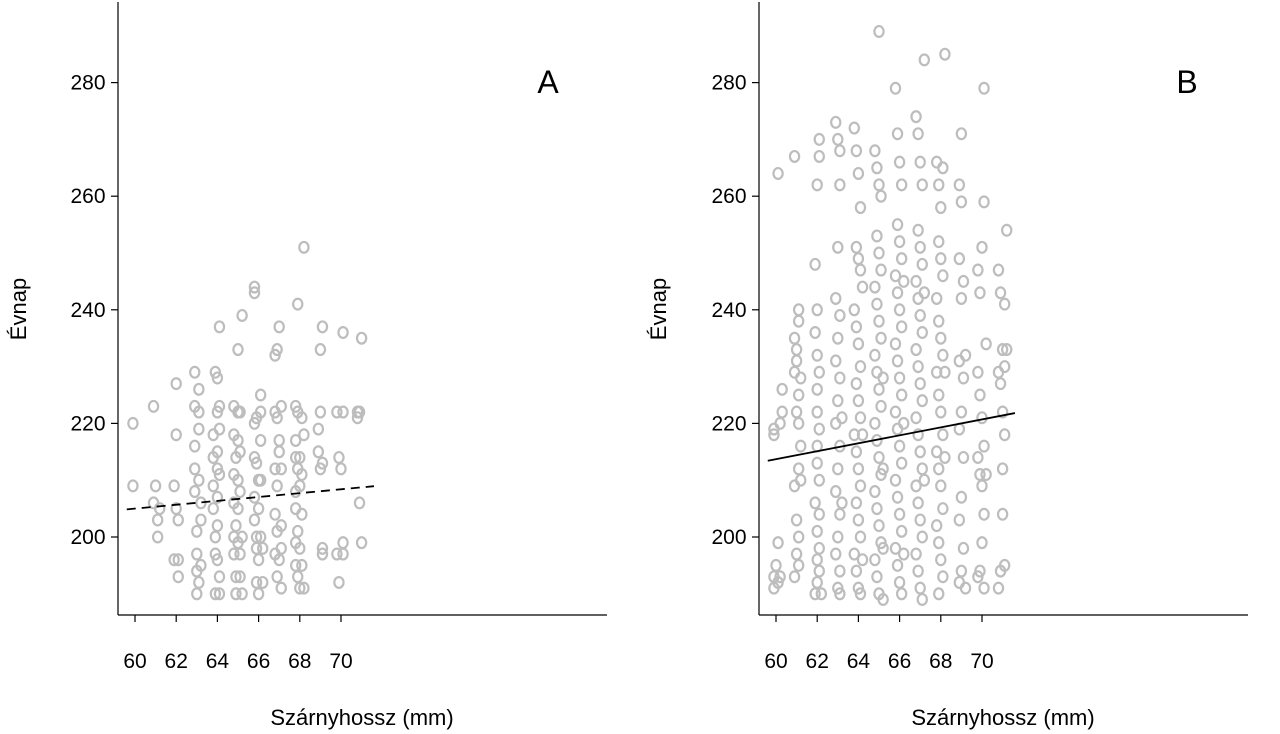 This screenshot has width=1280, height=734. Describe the element at coordinates (134, 661) in the screenshot. I see `panel-a-x-tick-label: 60` at that location.